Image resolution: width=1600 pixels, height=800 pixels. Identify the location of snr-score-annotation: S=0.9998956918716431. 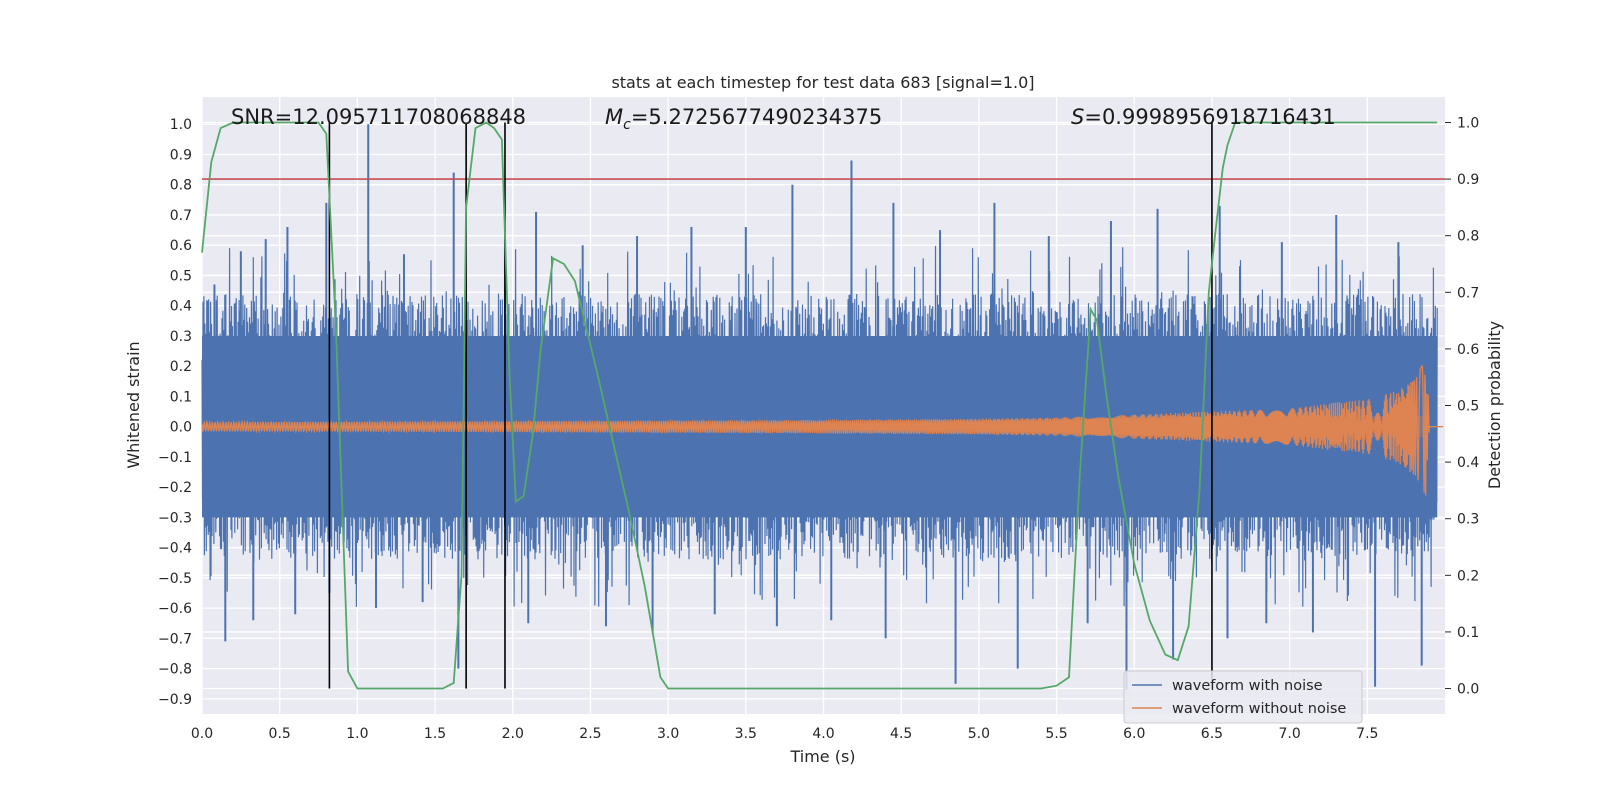
(1203, 117).